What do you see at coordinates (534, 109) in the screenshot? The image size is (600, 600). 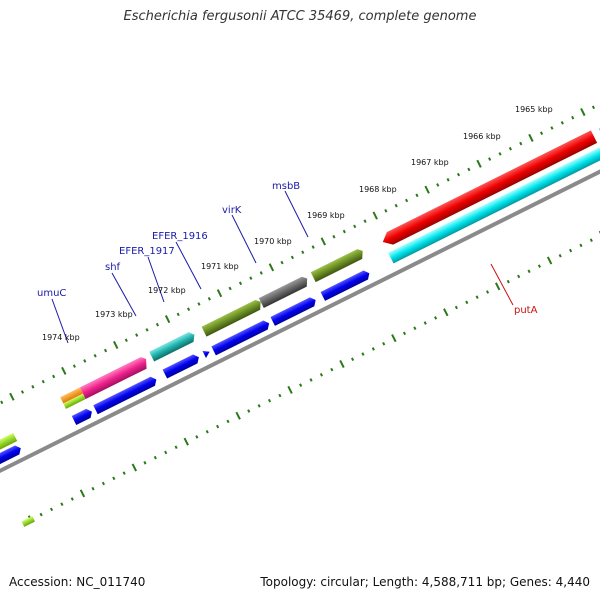 I see `kbp-label: 1965 kbp` at bounding box center [534, 109].